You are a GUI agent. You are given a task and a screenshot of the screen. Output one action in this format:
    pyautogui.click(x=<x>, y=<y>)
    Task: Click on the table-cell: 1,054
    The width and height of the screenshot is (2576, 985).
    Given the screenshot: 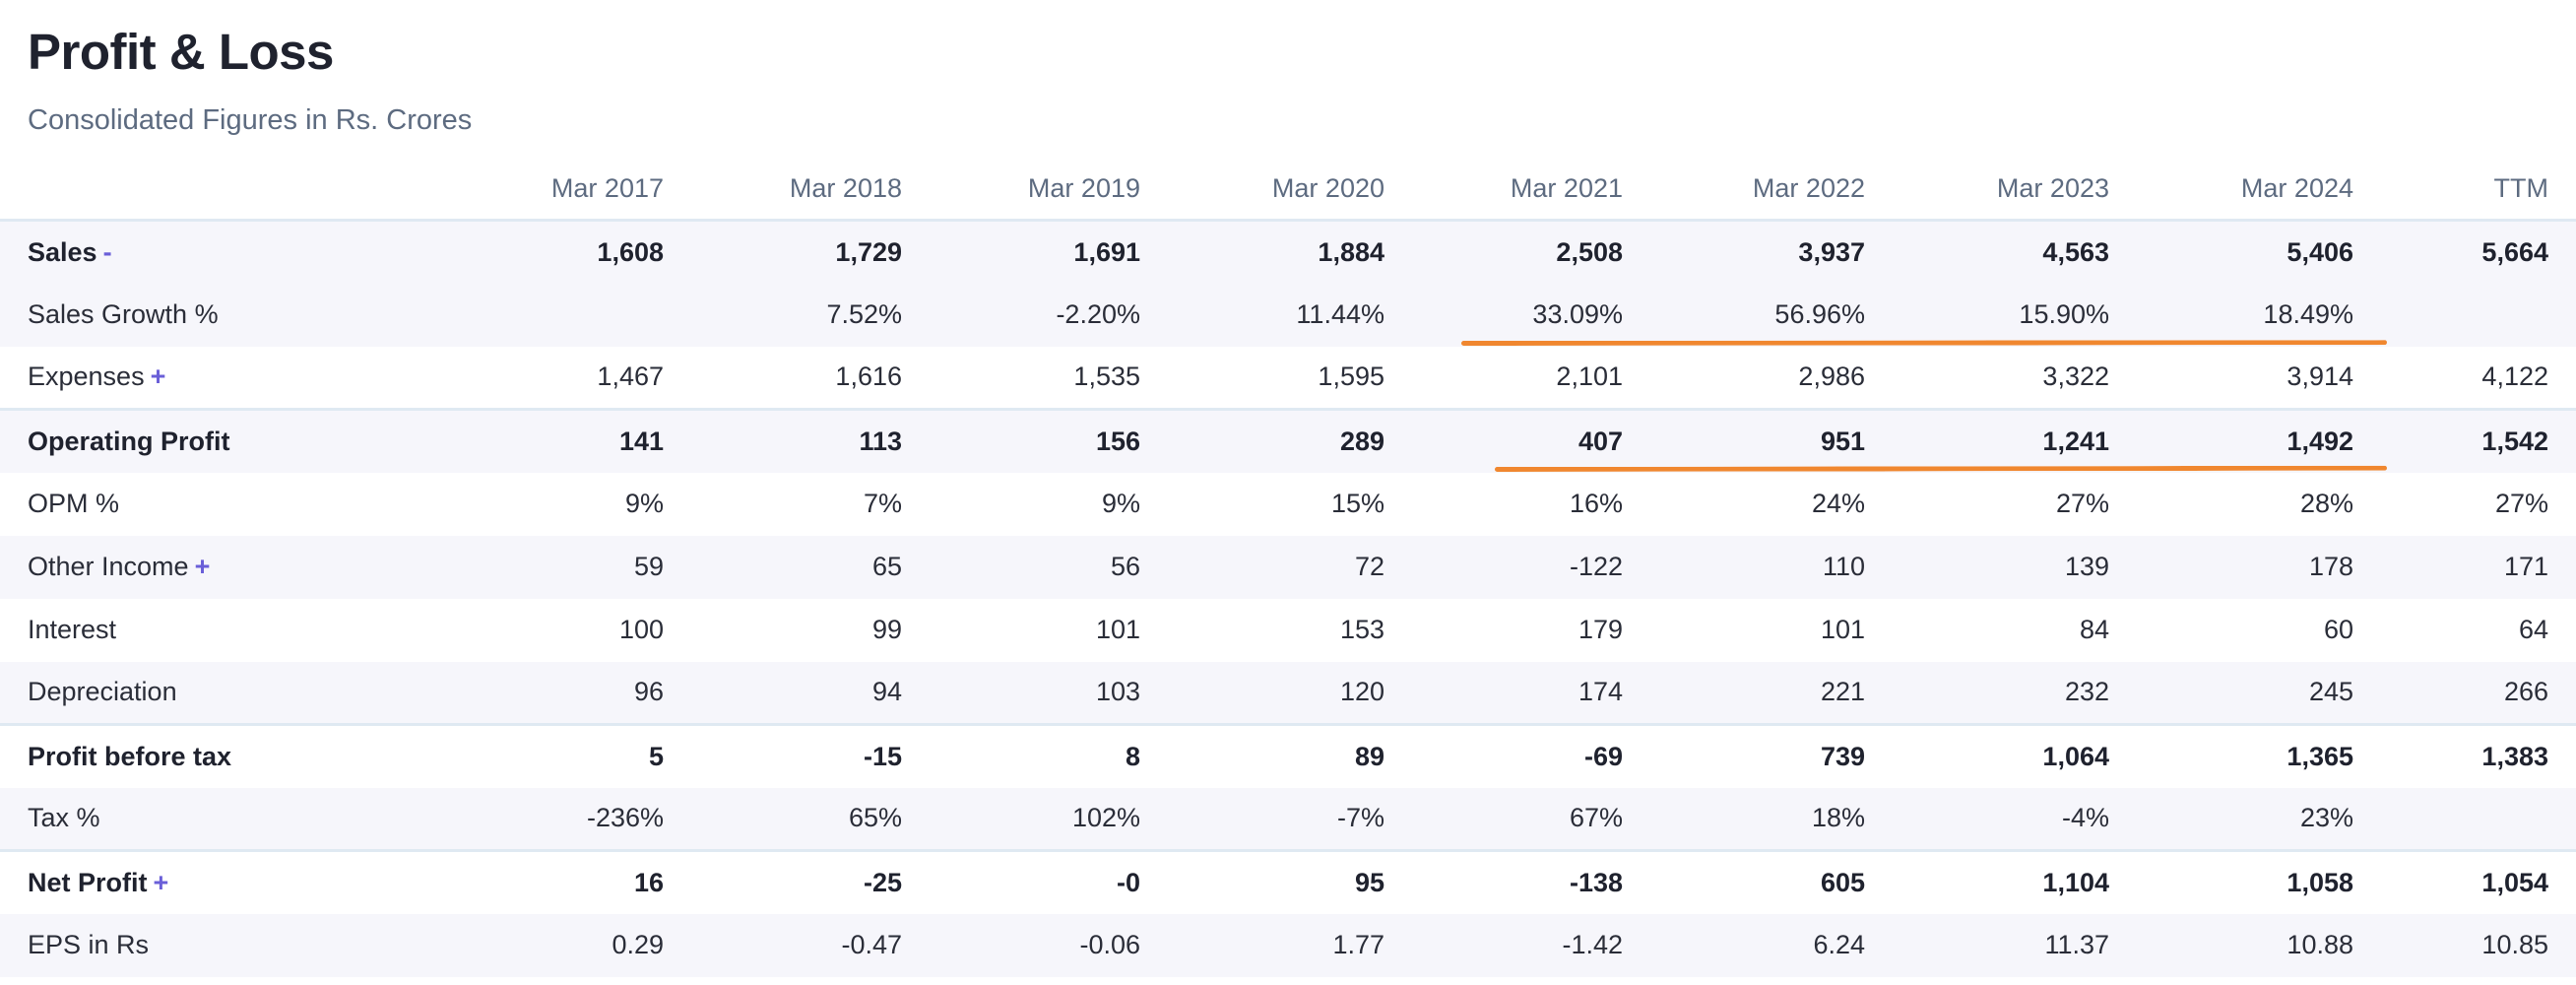 What is the action you would take?
    pyautogui.click(x=2478, y=881)
    